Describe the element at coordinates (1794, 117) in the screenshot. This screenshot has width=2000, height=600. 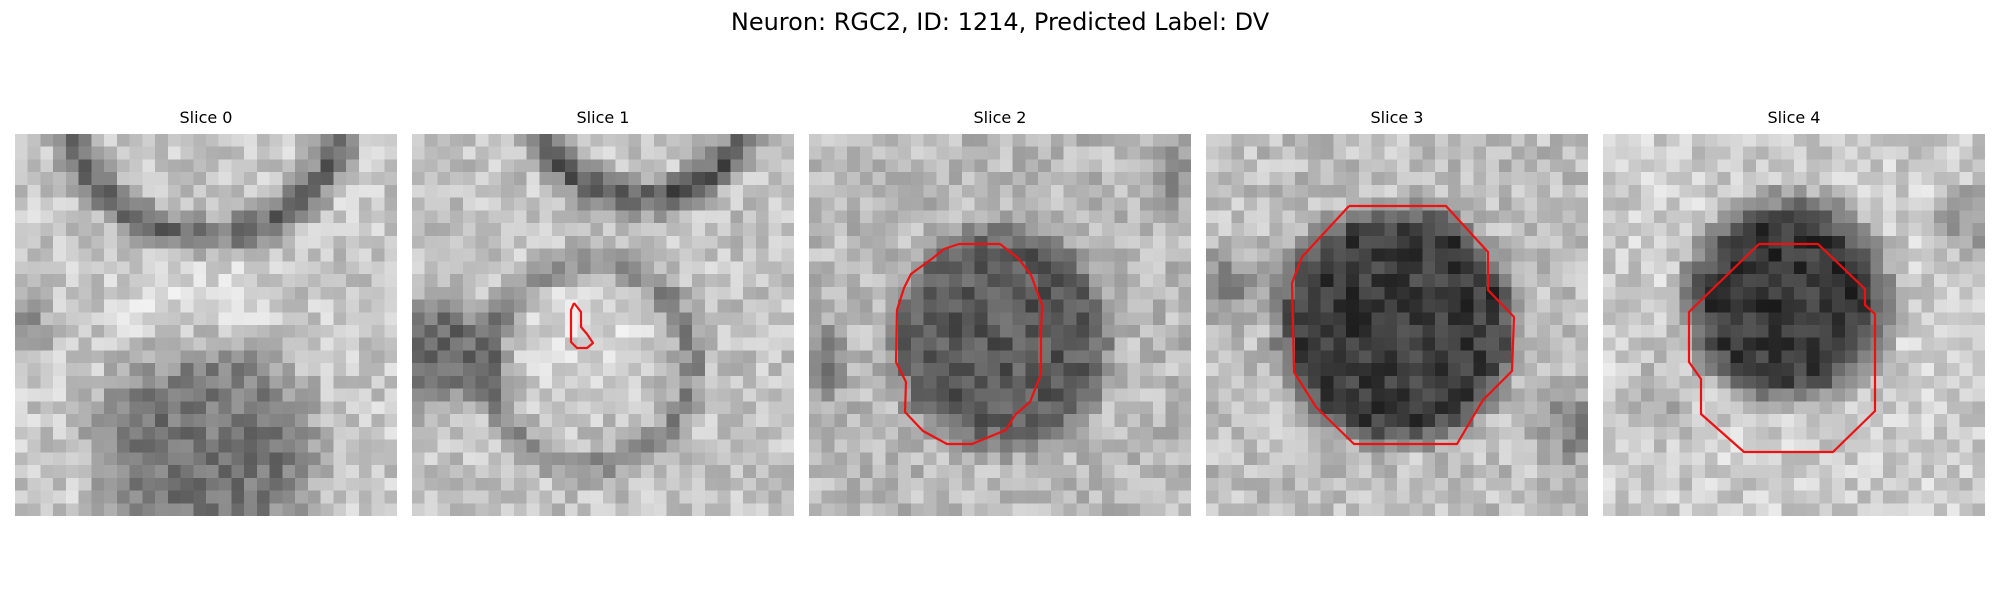
I see `slice-title: Slice 4` at that location.